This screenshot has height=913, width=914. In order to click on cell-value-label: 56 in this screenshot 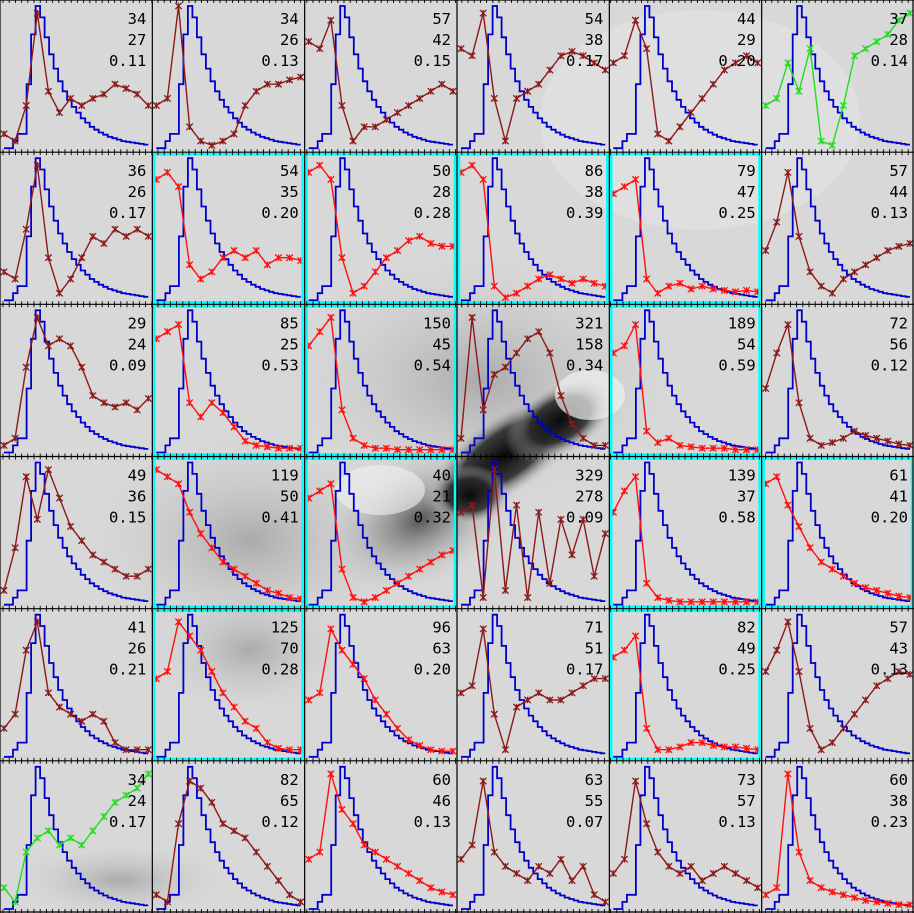, I will do `click(898, 344)`.